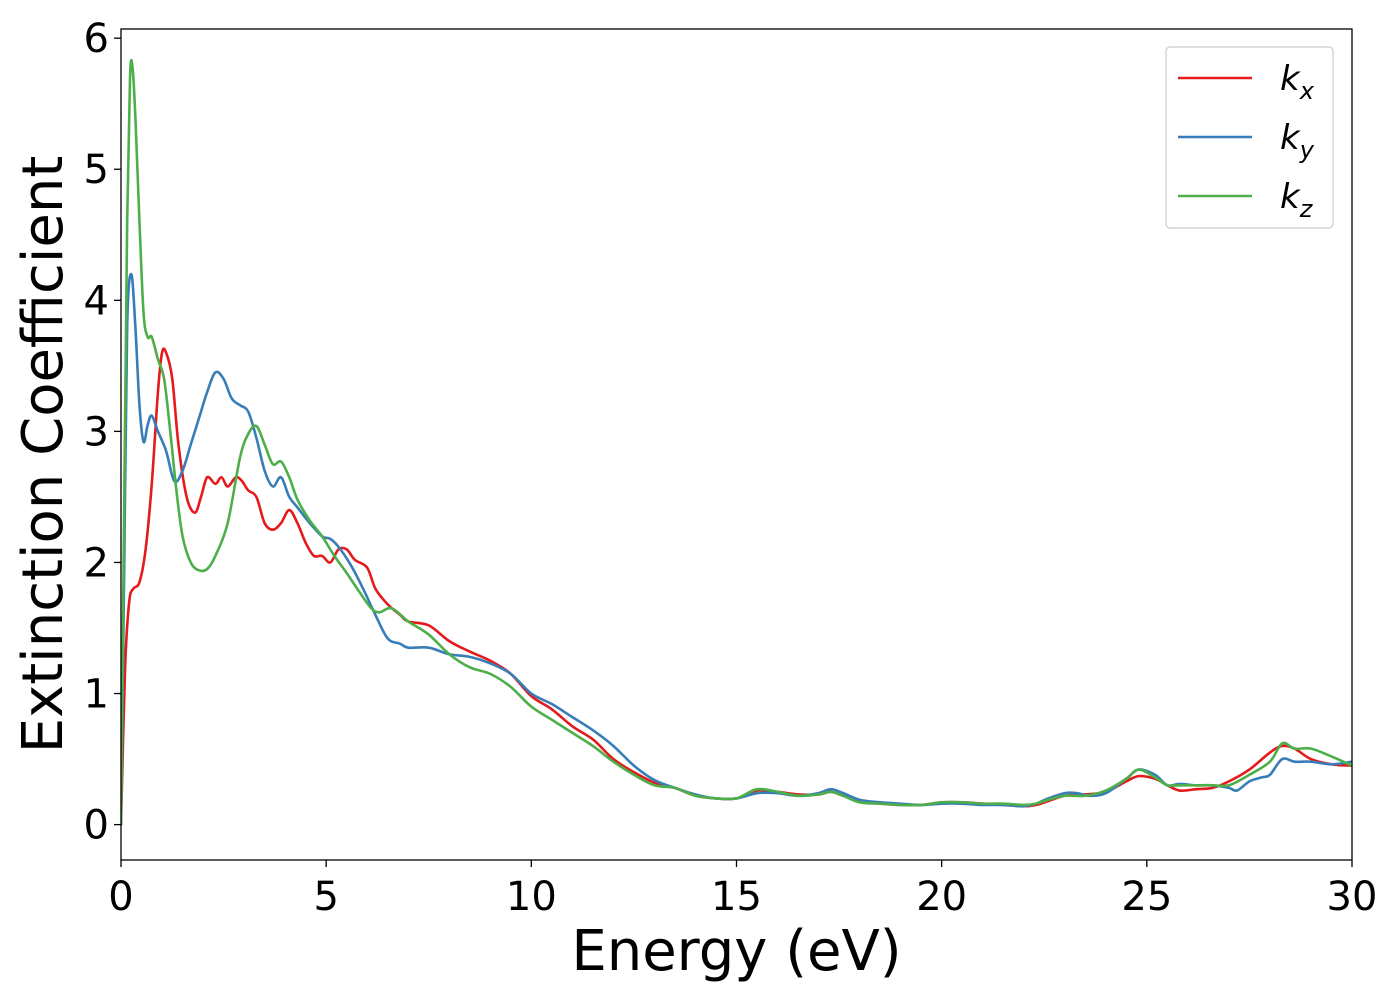  Describe the element at coordinates (1246, 141) in the screenshot. I see `legend-entries: kx ky kz` at that location.